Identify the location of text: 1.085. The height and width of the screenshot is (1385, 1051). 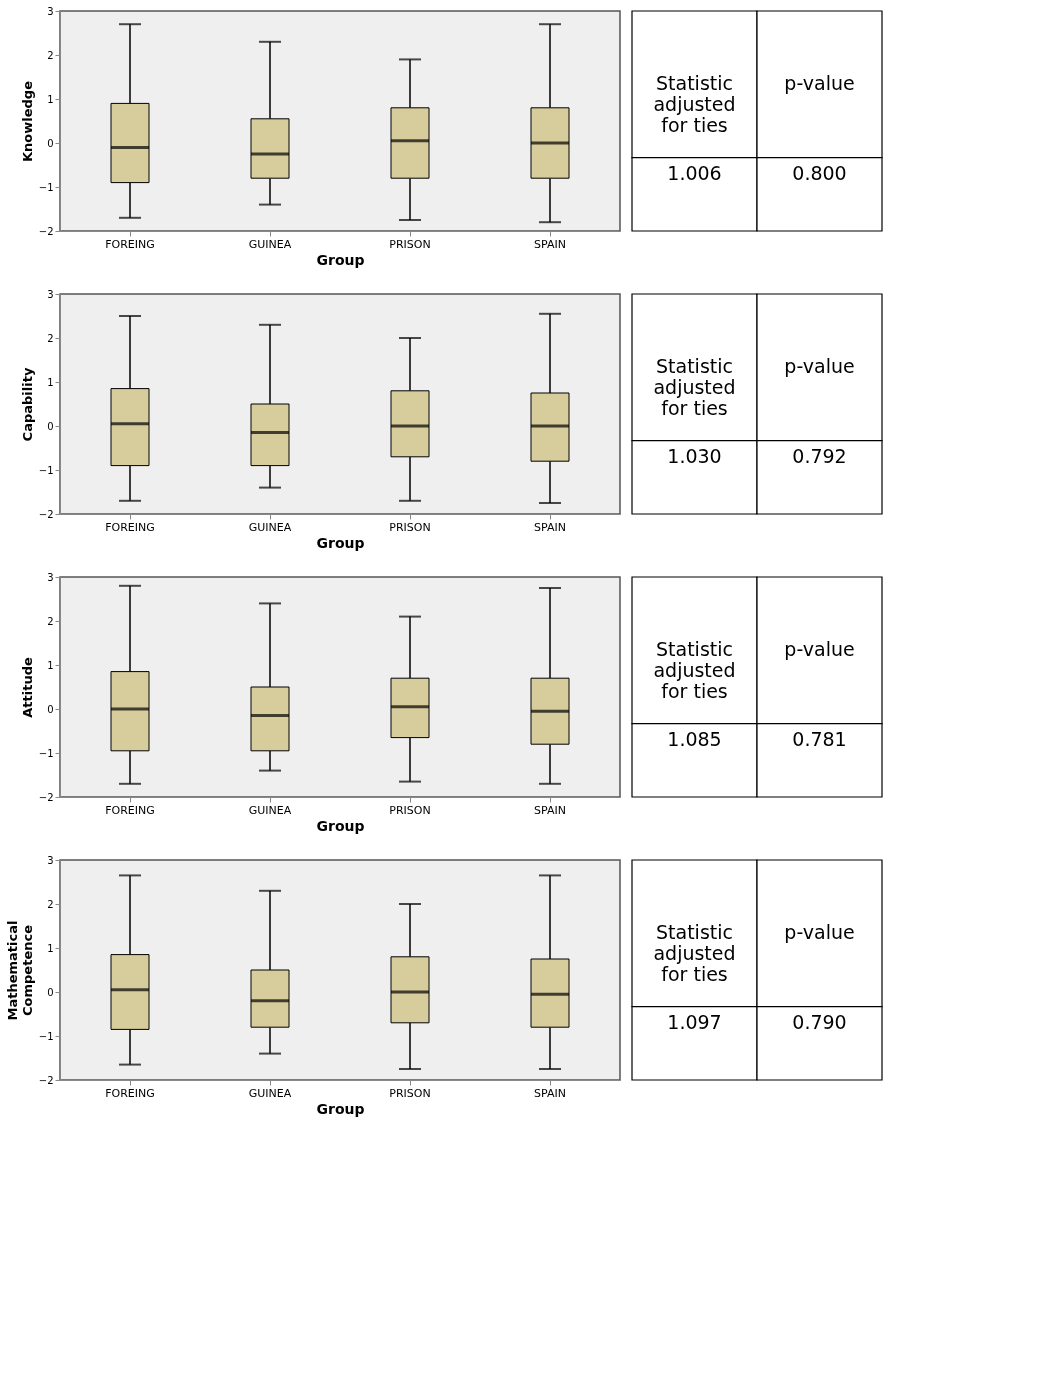
(694, 738).